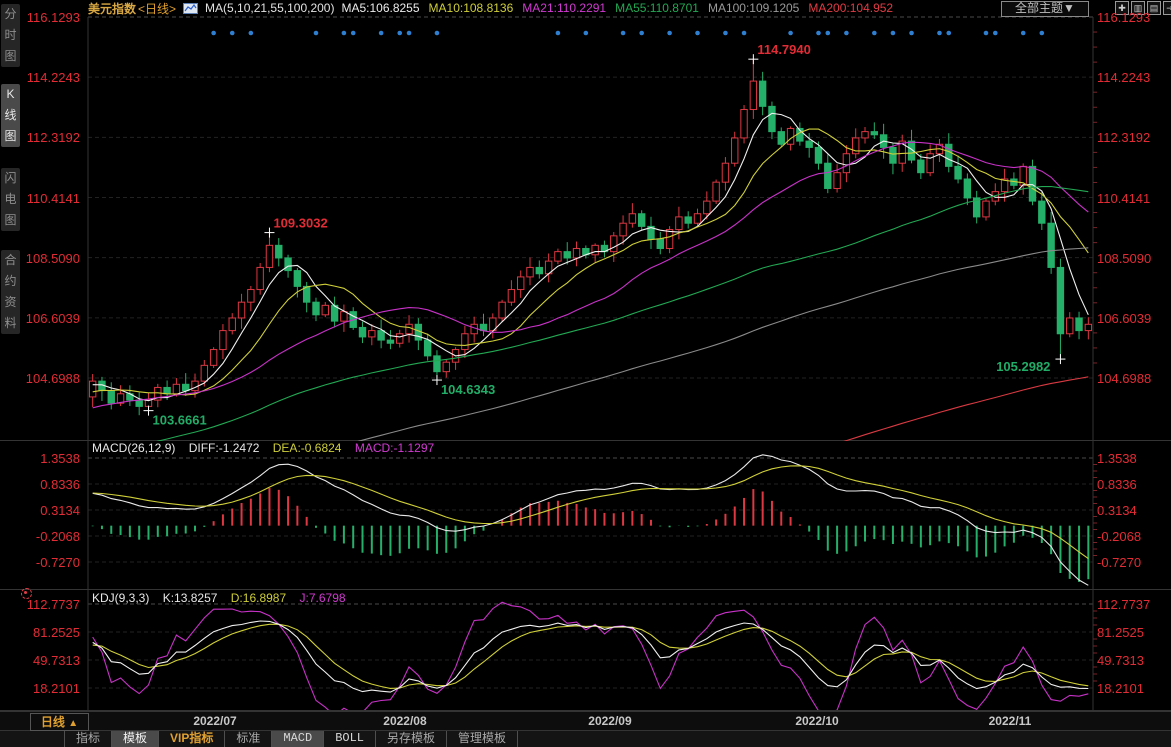 This screenshot has height=747, width=1171. Describe the element at coordinates (322, 598) in the screenshot. I see `kdj-j-value: J:7.6798` at that location.